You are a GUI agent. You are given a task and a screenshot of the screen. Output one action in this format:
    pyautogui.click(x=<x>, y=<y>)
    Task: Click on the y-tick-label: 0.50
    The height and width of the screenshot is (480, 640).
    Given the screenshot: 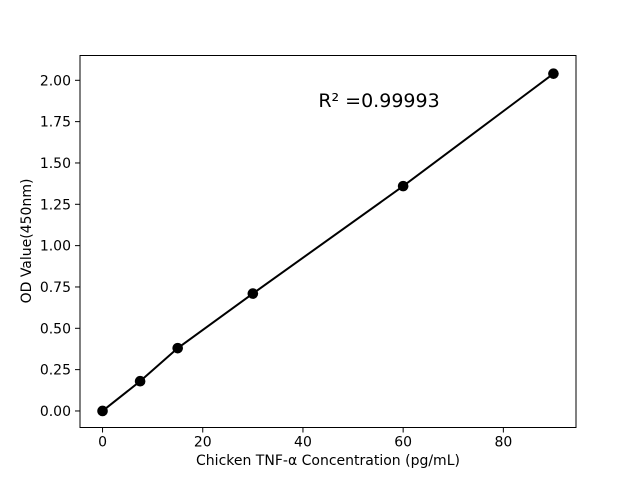 What is the action you would take?
    pyautogui.click(x=55, y=329)
    